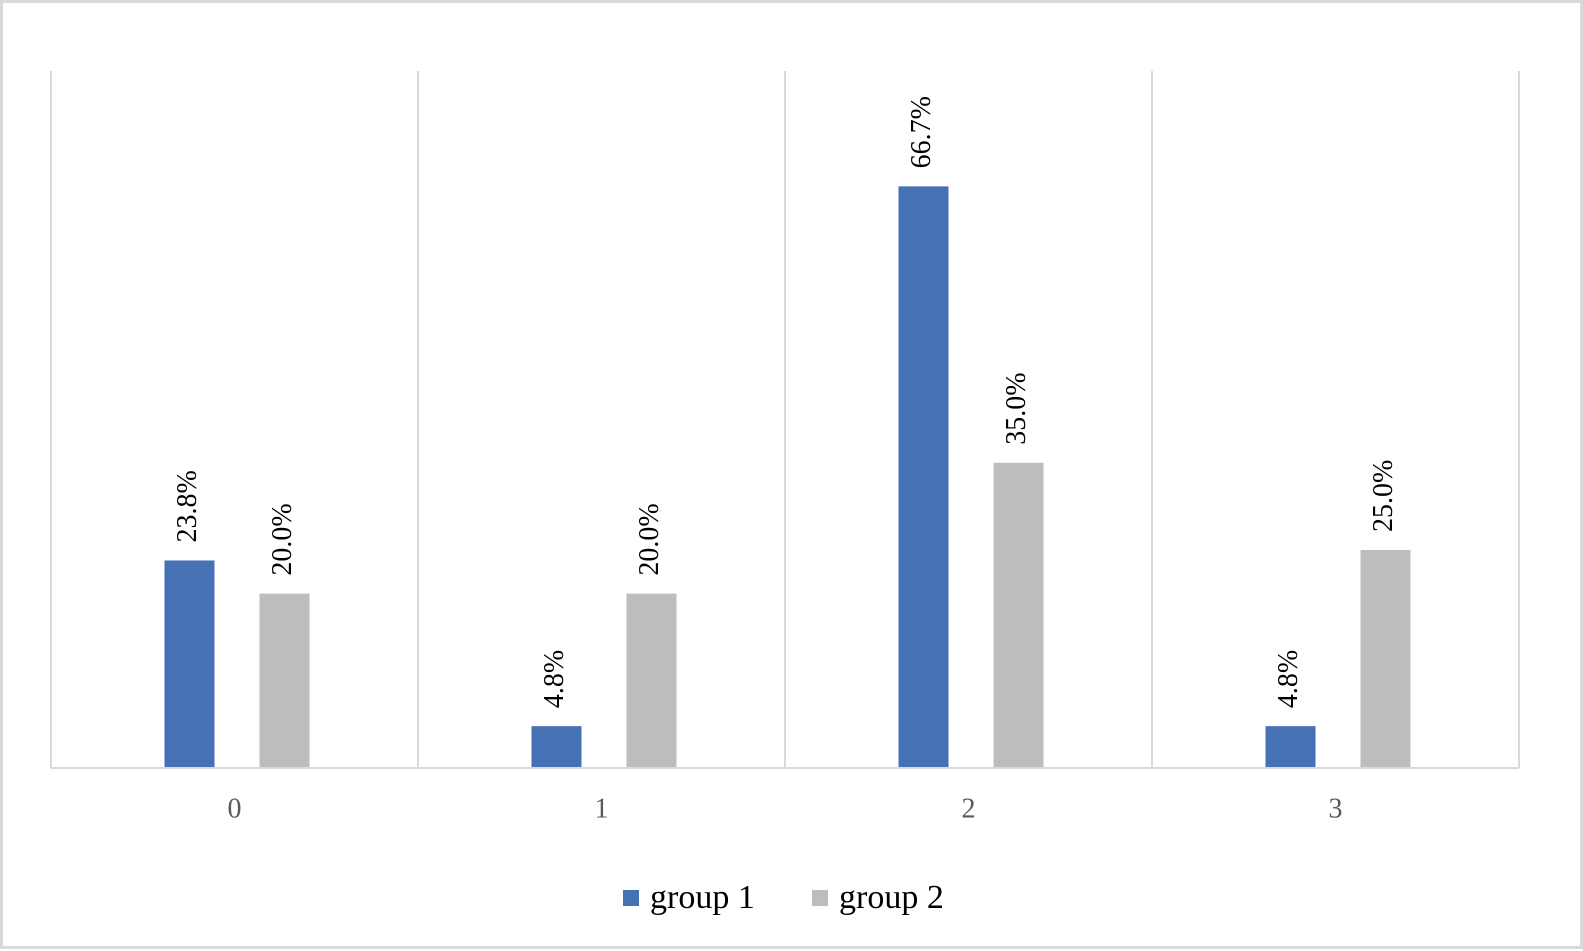 The width and height of the screenshot is (1583, 951). I want to click on x-tick-labels: 0 1 2 3, so click(785, 808).